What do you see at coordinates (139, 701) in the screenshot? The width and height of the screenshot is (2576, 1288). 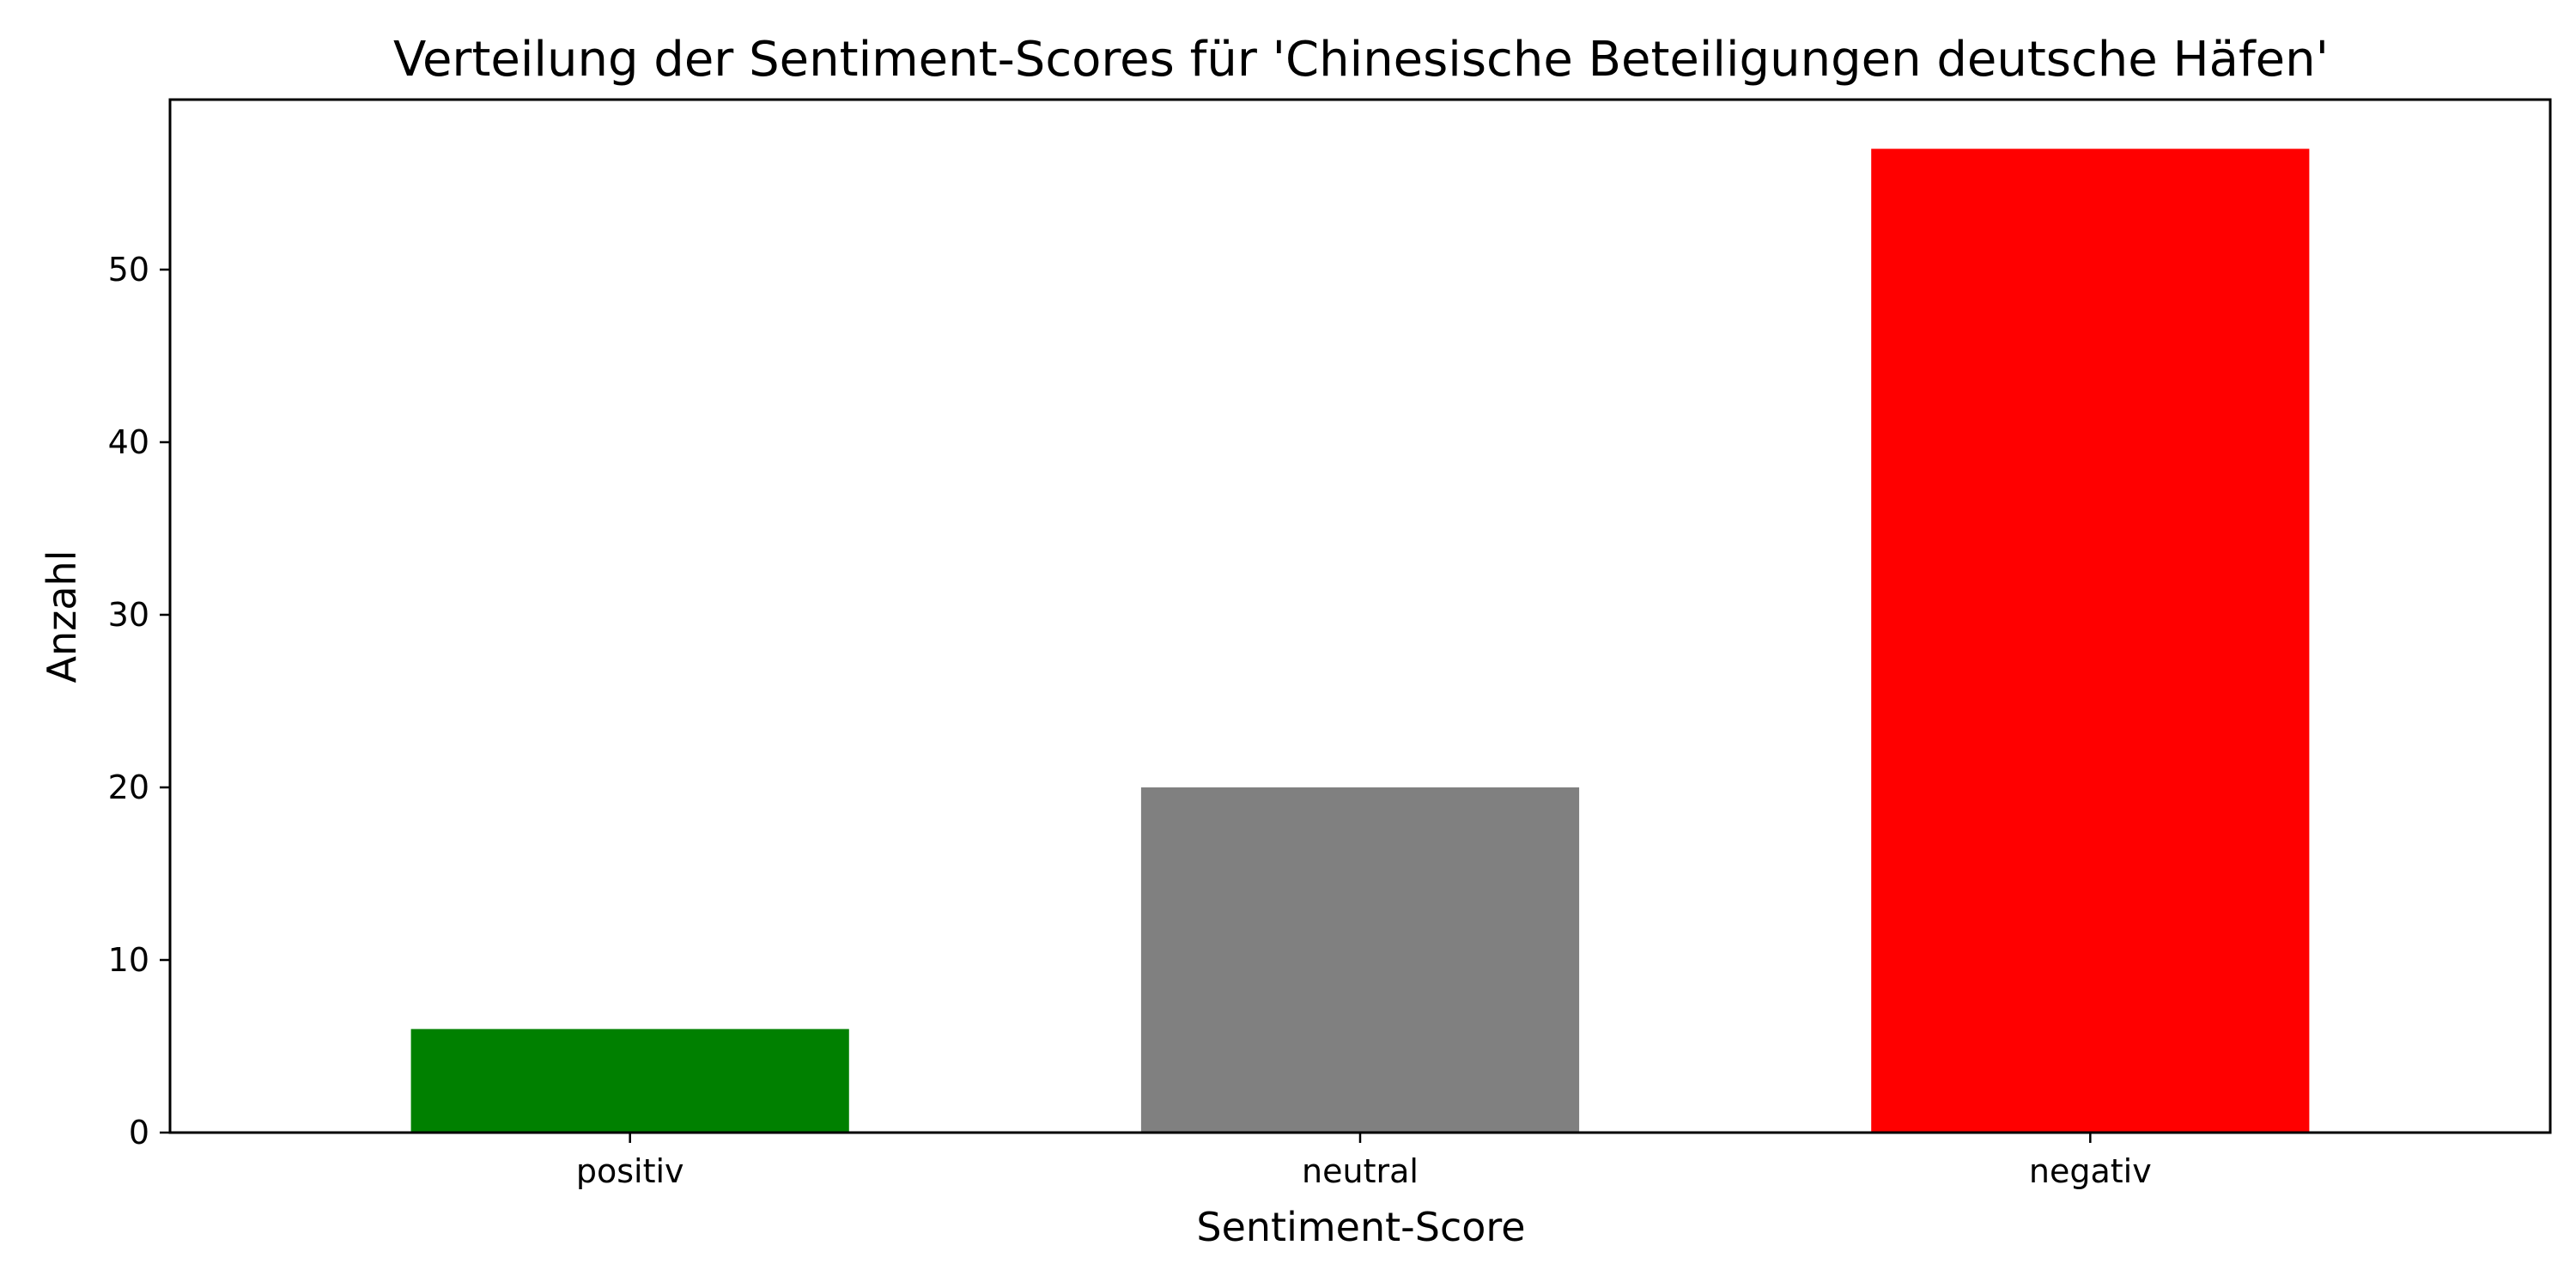 I see `y-axis-ticks: 0 10 20 30 40 50` at bounding box center [139, 701].